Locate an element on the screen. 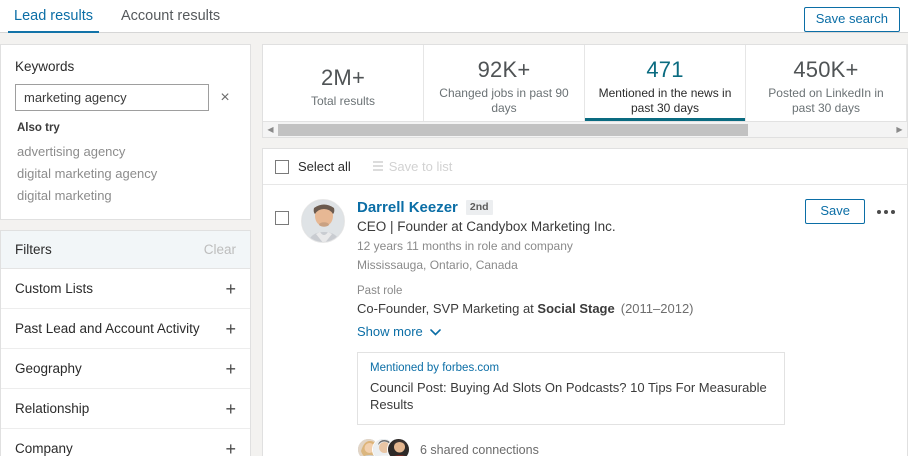  save-search-label: Save search is located at coordinates (851, 18).